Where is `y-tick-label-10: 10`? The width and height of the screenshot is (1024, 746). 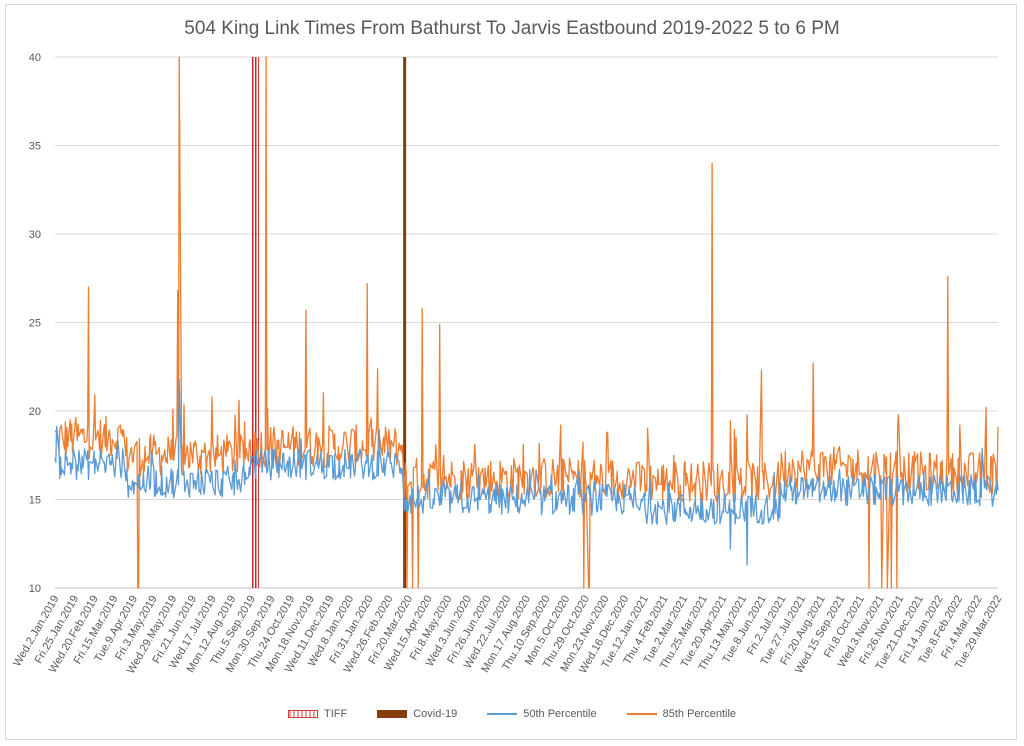 y-tick-label-10: 10 is located at coordinates (35, 589).